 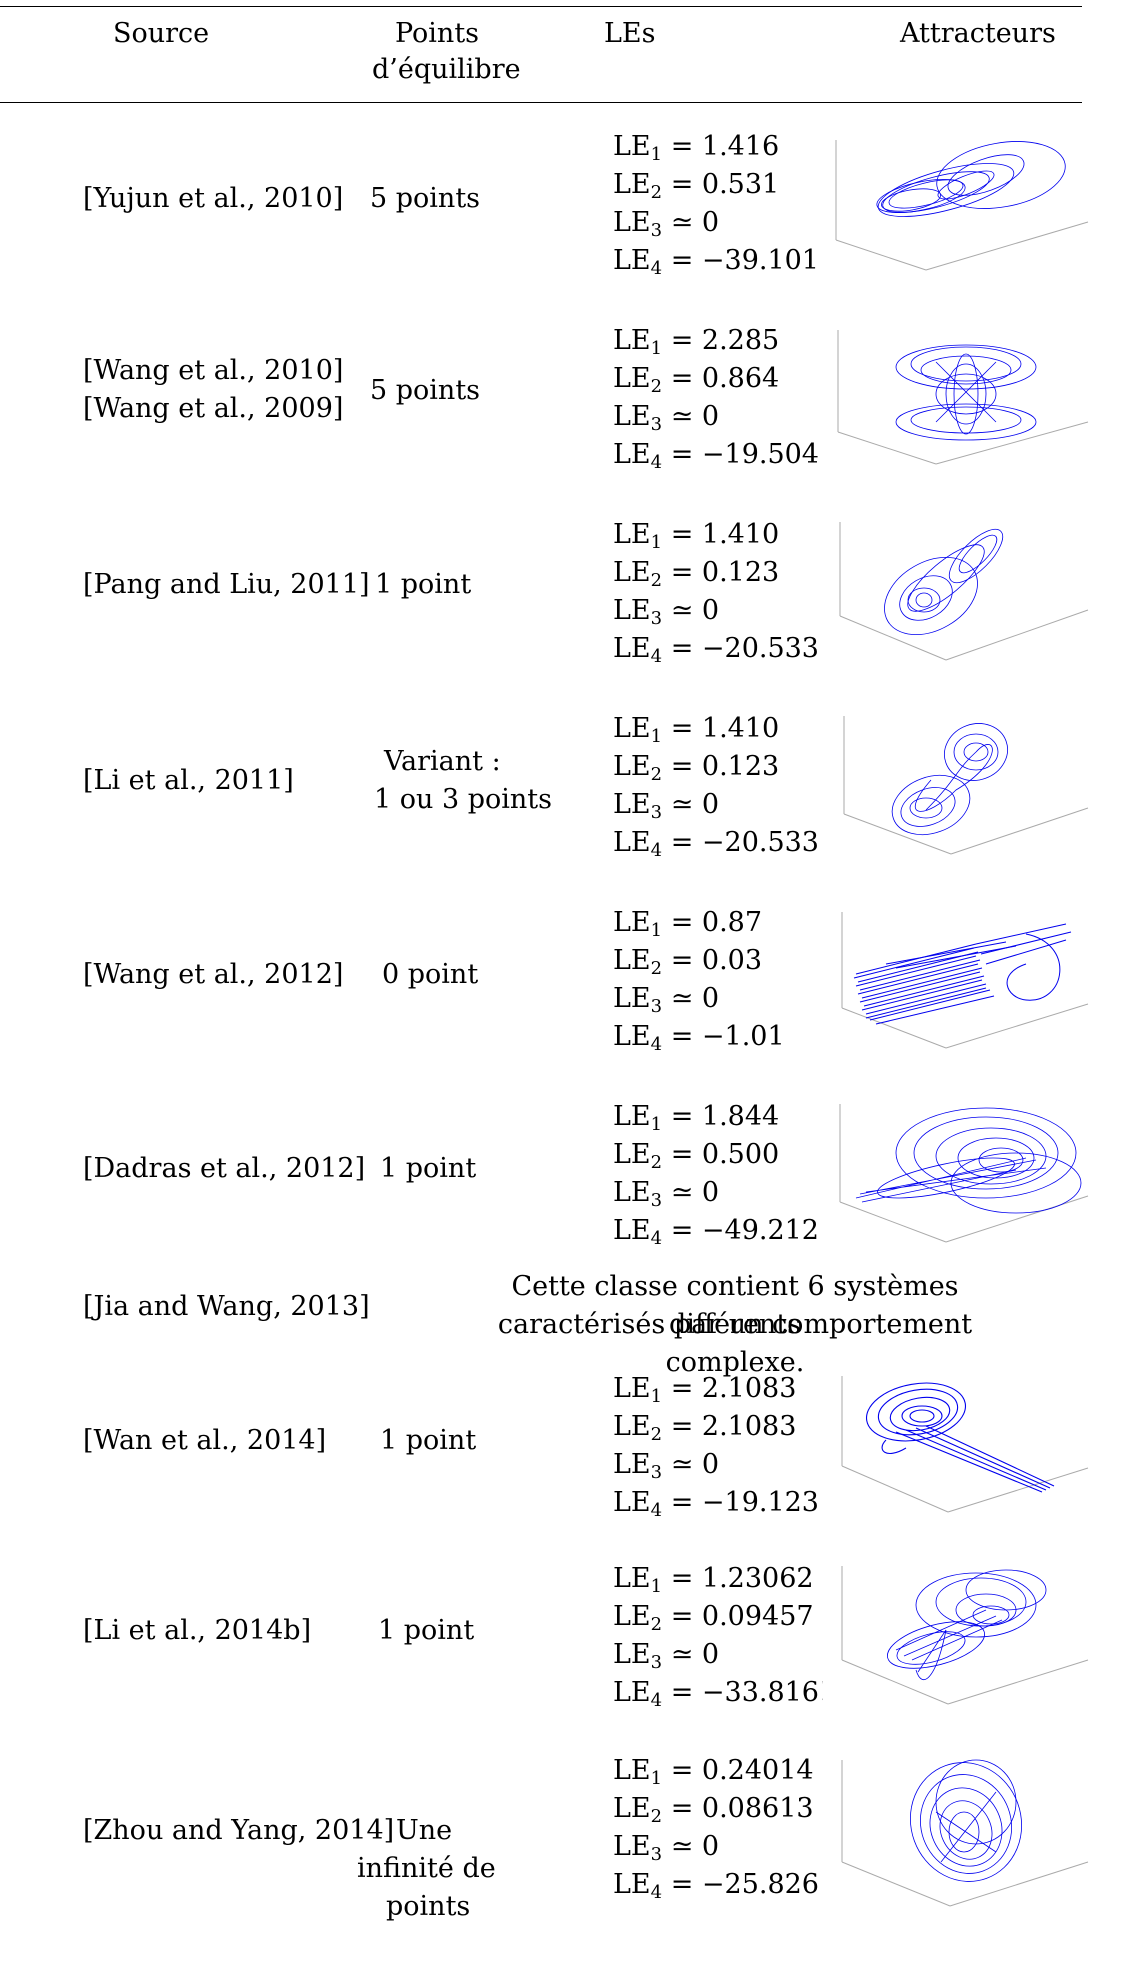 I want to click on le-line: LE2 = 0.531, so click(x=696, y=186).